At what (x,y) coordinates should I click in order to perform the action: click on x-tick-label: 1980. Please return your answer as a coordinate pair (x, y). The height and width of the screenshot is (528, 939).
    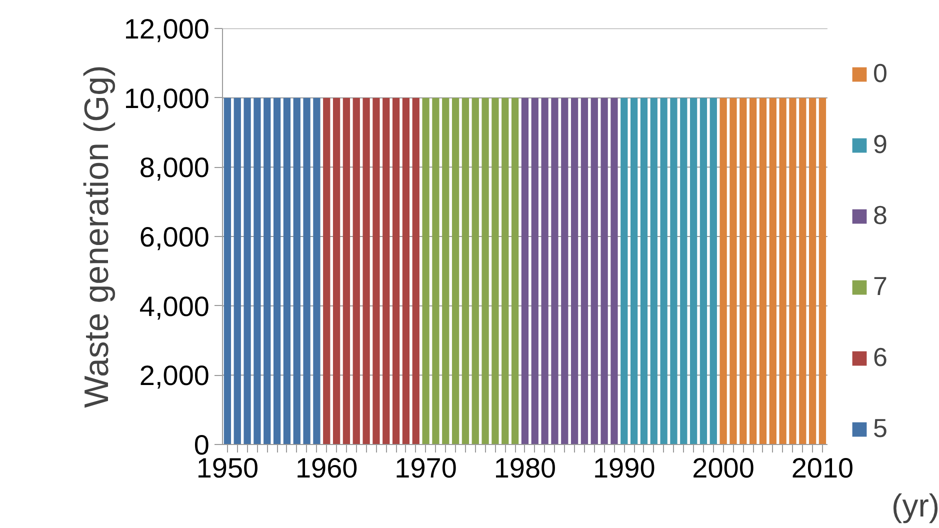
    Looking at the image, I should click on (525, 468).